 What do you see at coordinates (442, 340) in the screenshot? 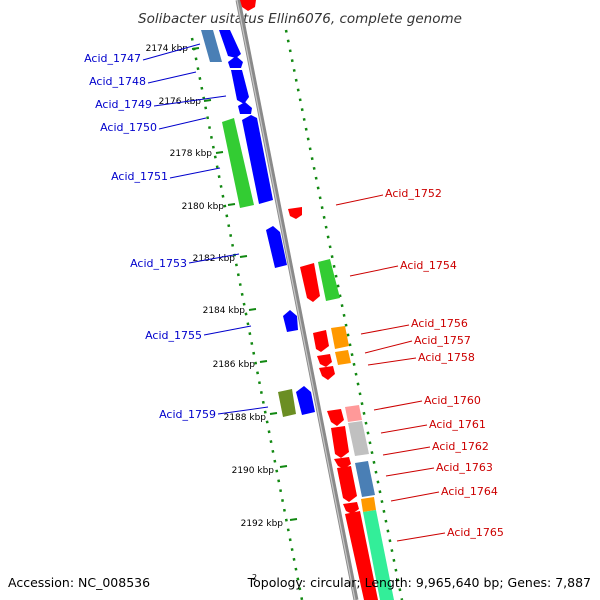
I see `gene-label-acid-1757: Acid_1757` at bounding box center [442, 340].